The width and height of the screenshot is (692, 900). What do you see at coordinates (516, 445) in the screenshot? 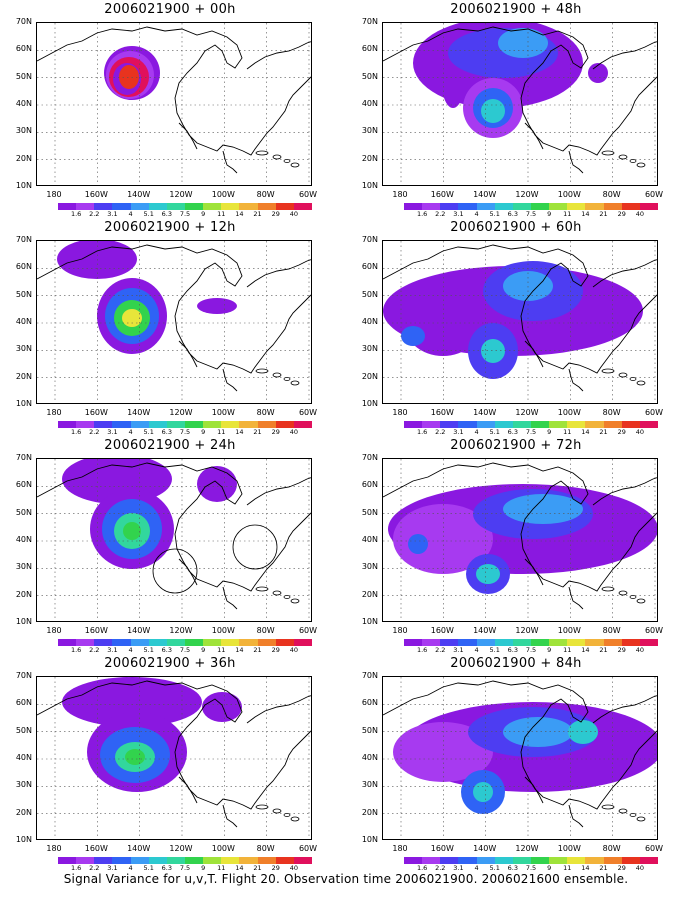
I see `panel-title: 2006021900 + 72h` at bounding box center [516, 445].